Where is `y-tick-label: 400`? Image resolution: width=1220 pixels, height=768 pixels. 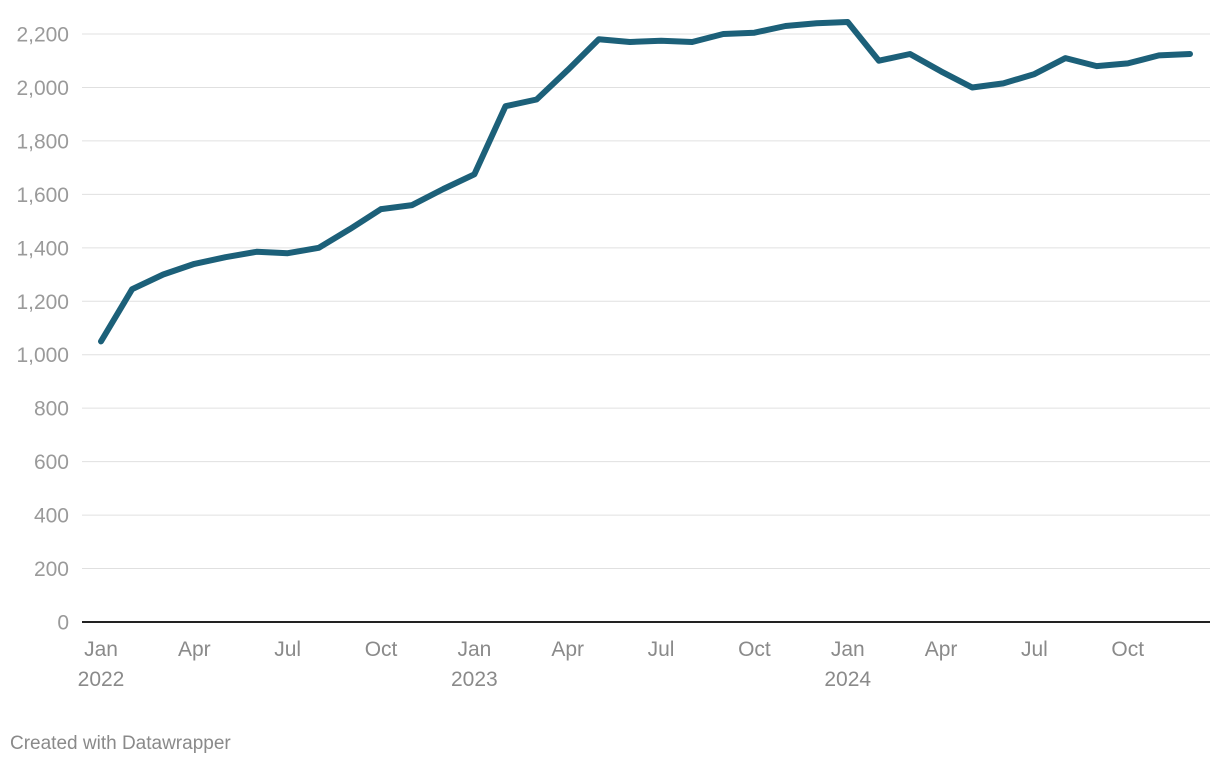 y-tick-label: 400 is located at coordinates (51, 516).